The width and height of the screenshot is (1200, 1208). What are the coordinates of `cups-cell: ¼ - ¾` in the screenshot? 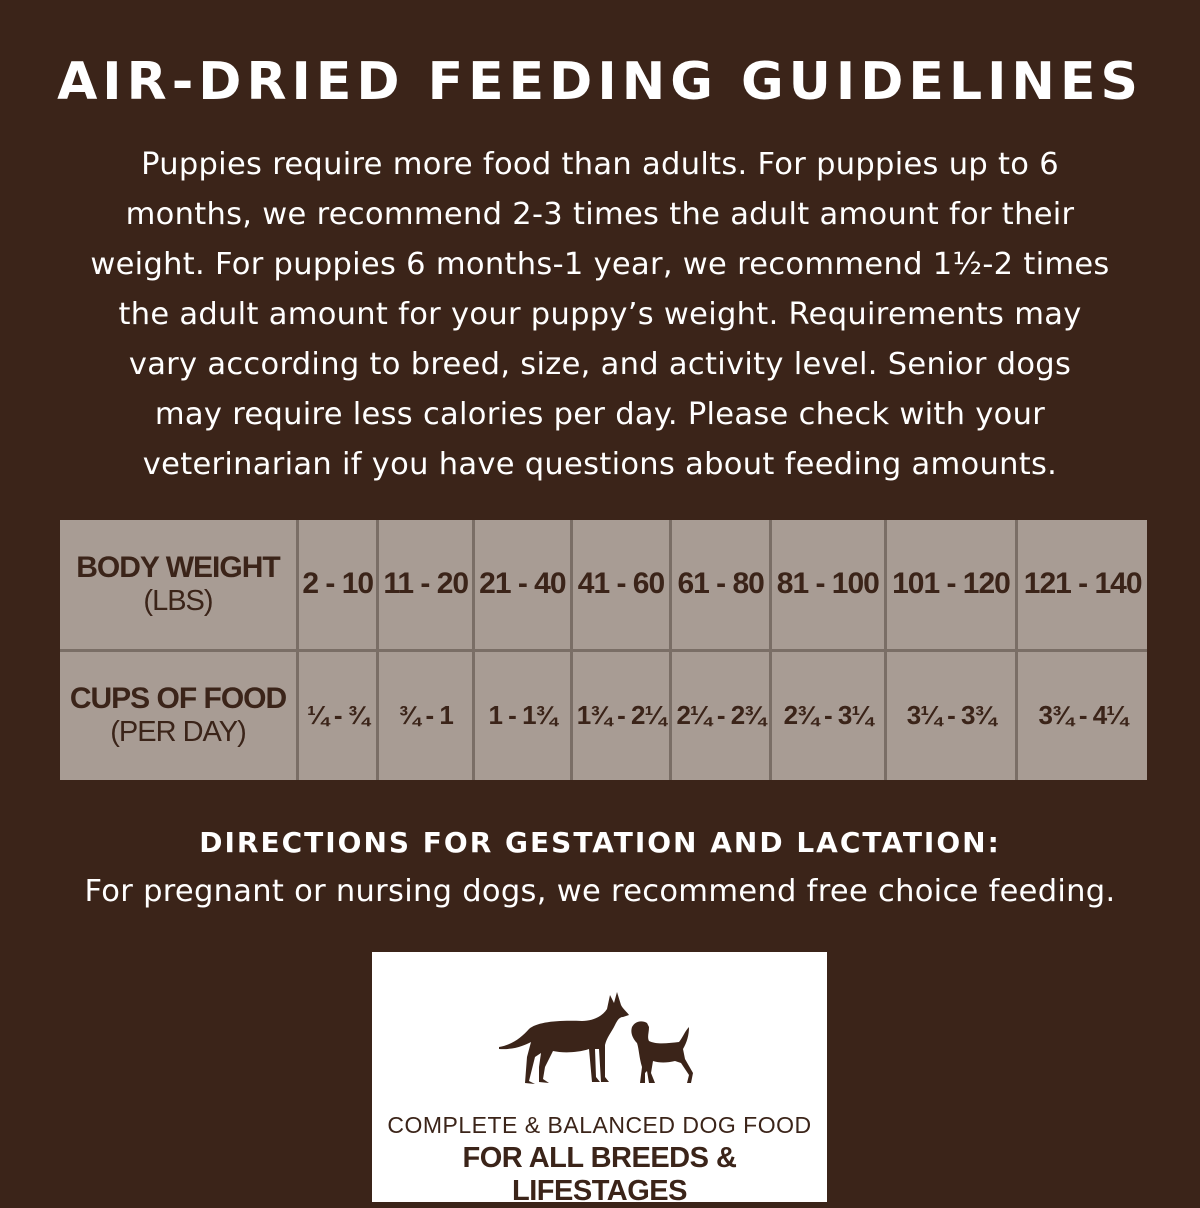 It's located at (337, 714).